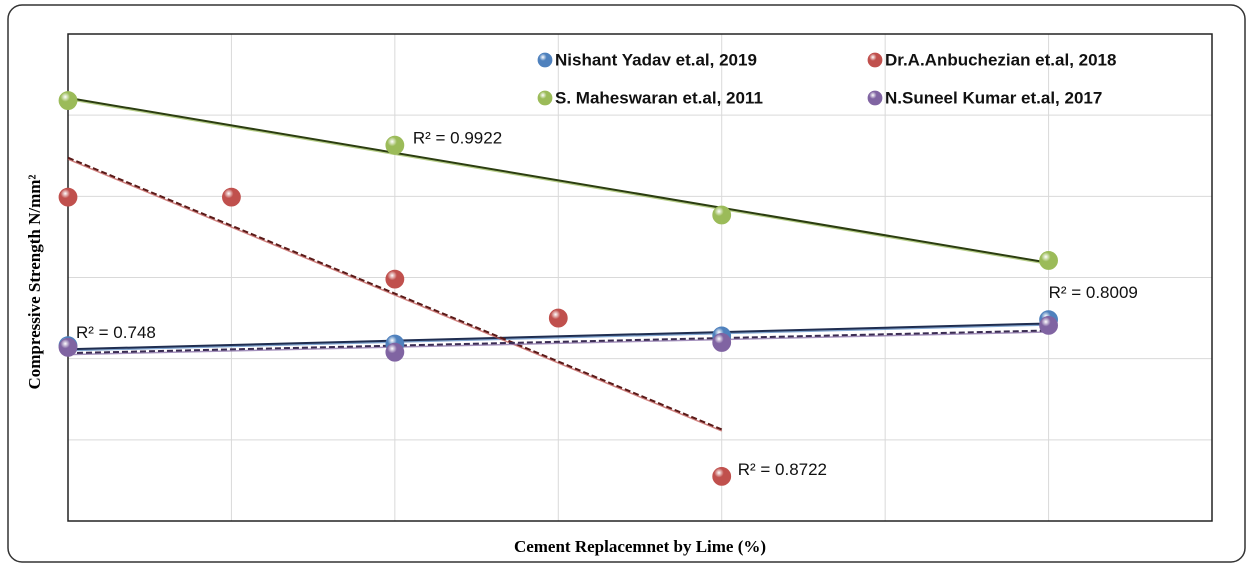  Describe the element at coordinates (782, 469) in the screenshot. I see `r-squared-label: R² = 0.8722` at that location.